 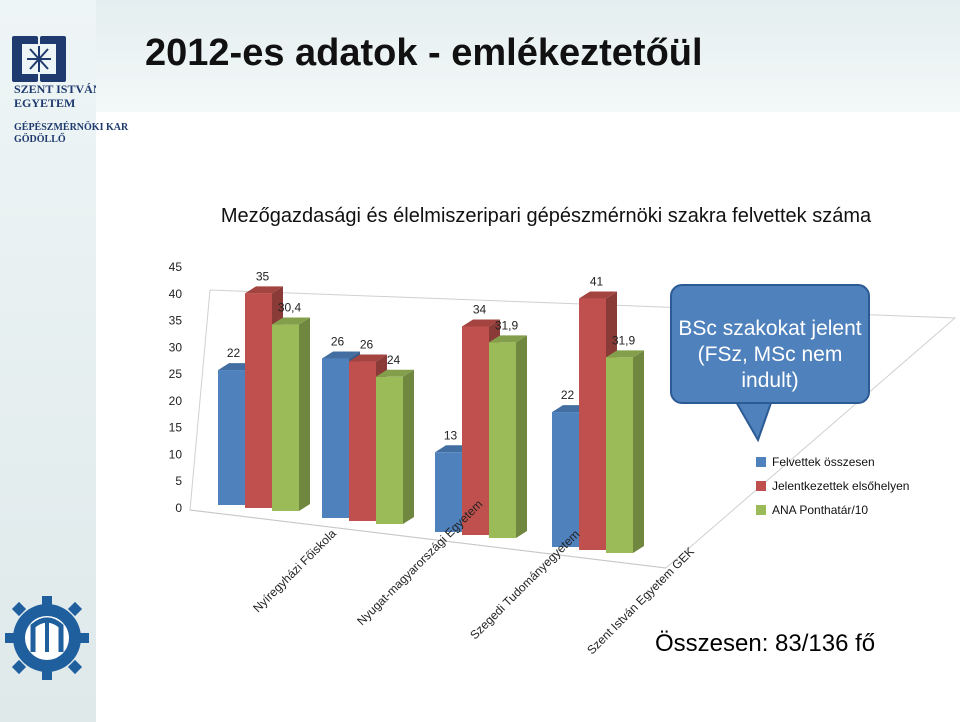 I want to click on logo-line2: EGYETEM, so click(x=45, y=103).